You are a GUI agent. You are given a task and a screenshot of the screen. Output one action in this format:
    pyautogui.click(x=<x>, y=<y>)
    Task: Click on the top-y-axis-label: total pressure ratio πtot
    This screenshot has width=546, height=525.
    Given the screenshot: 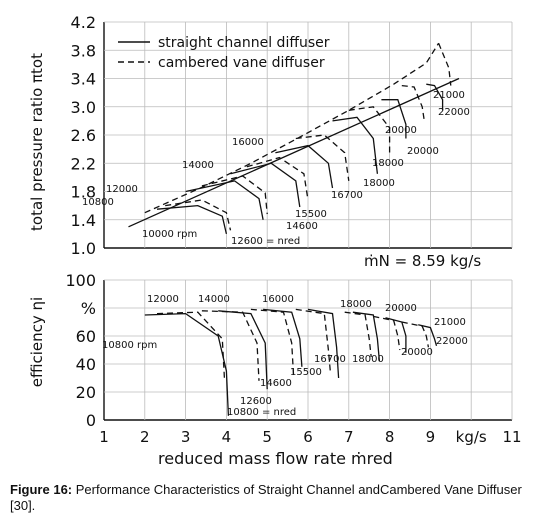 What is the action you would take?
    pyautogui.click(x=37, y=142)
    